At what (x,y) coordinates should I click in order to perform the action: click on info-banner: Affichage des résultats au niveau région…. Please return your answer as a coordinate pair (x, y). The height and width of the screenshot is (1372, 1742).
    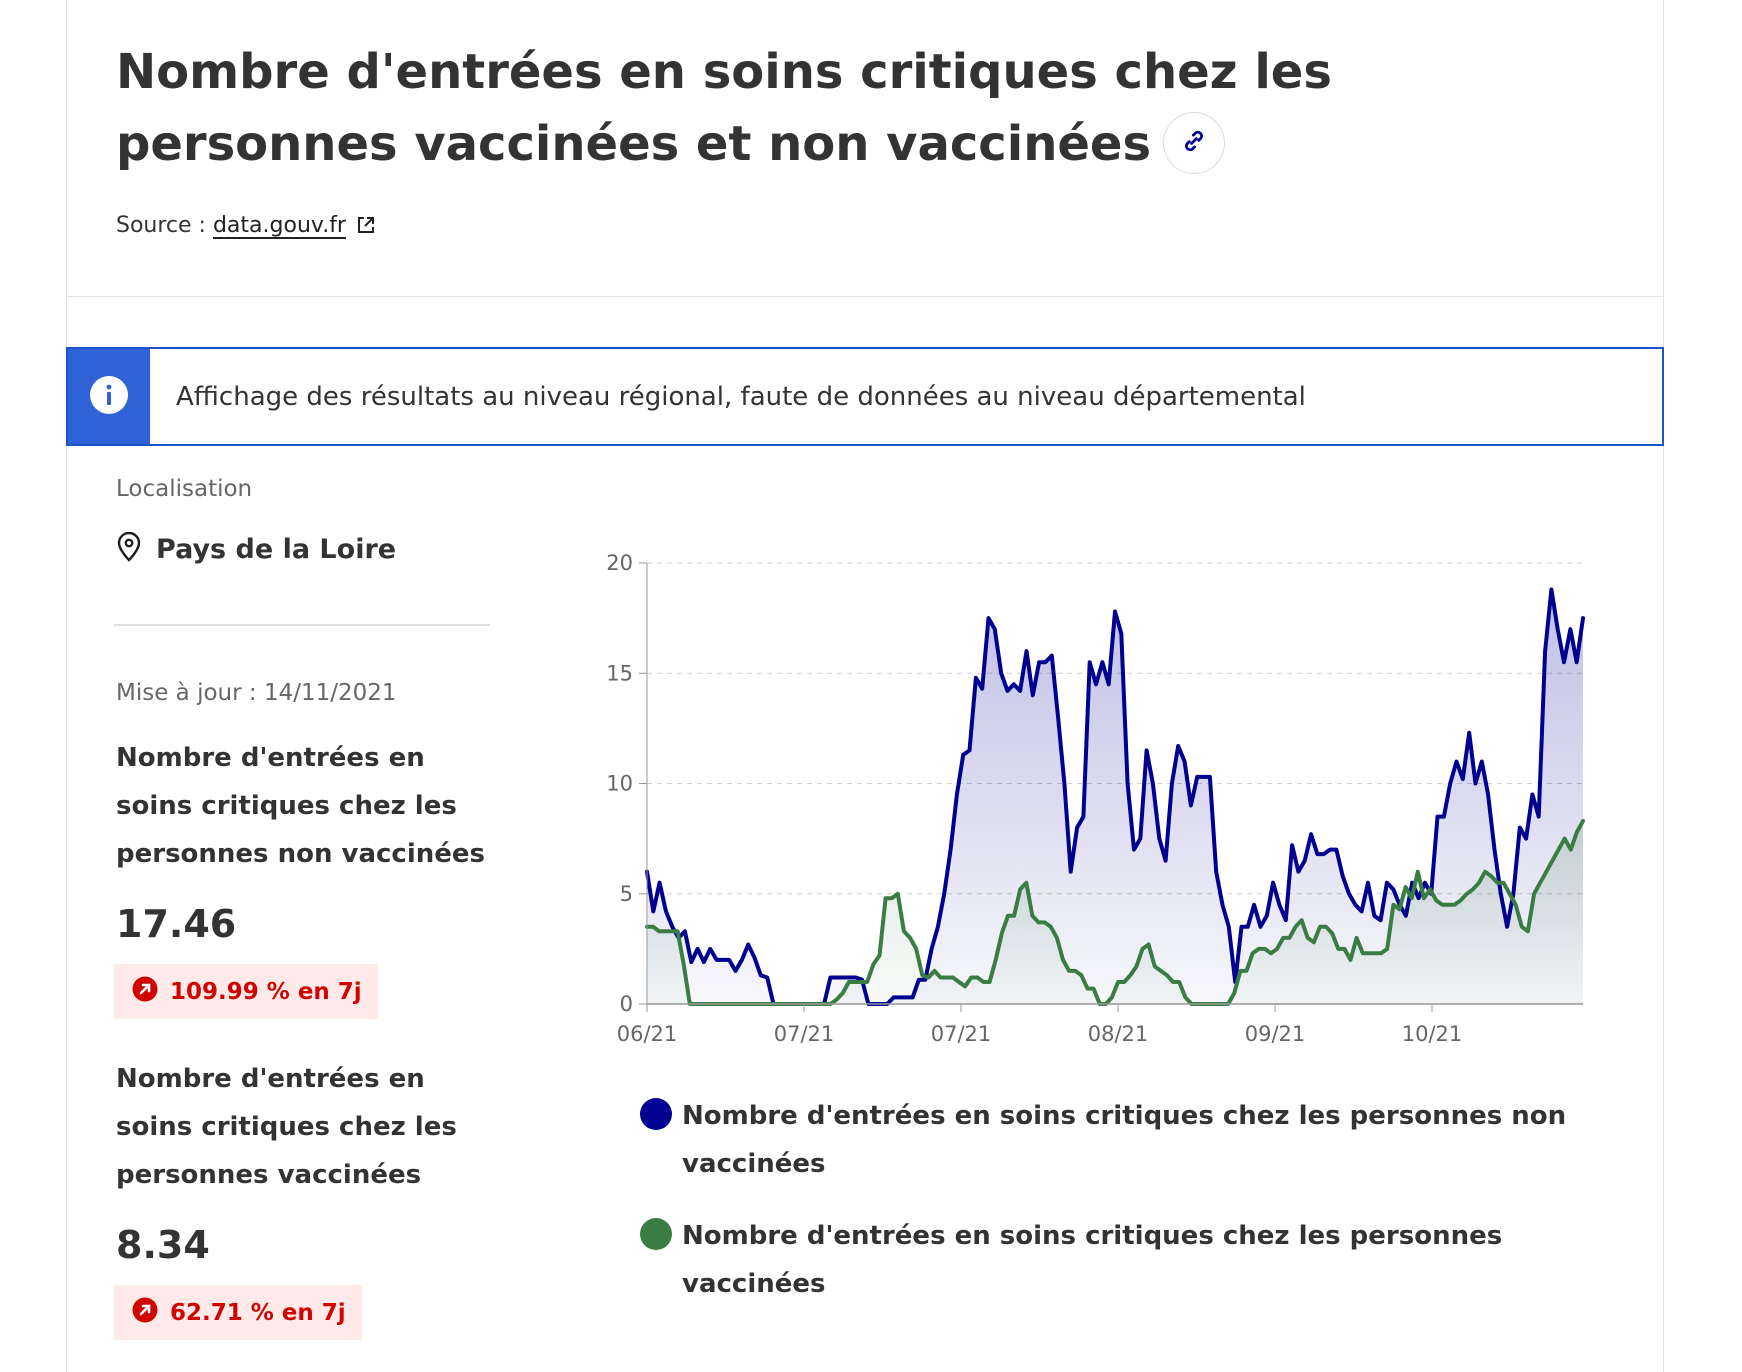
    Looking at the image, I should click on (865, 396).